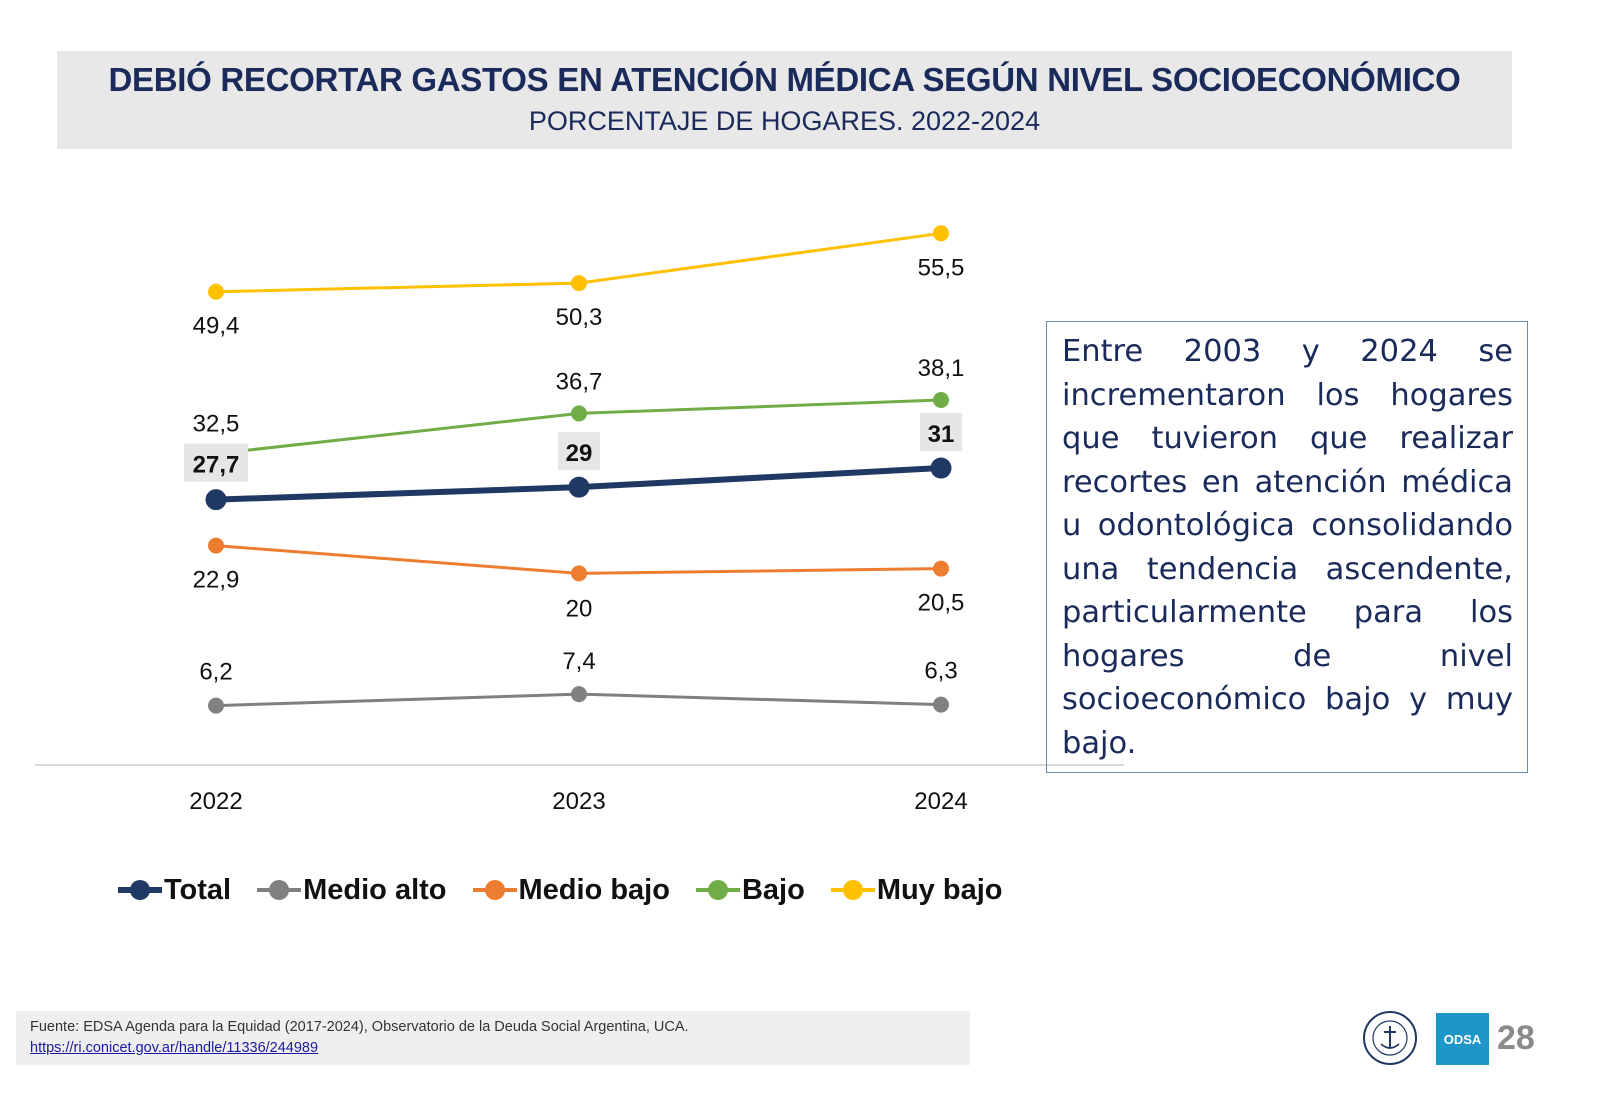 The image size is (1600, 1108). Describe the element at coordinates (578, 559) in the screenshot. I see `series-medio-bajo` at that location.